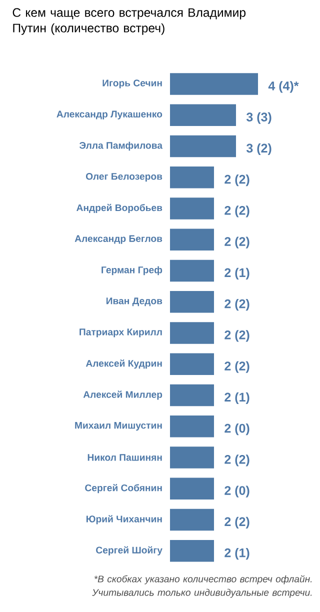 The height and width of the screenshot is (612, 320). I want to click on y-tick-label: Александр Лукашенко, so click(109, 115).